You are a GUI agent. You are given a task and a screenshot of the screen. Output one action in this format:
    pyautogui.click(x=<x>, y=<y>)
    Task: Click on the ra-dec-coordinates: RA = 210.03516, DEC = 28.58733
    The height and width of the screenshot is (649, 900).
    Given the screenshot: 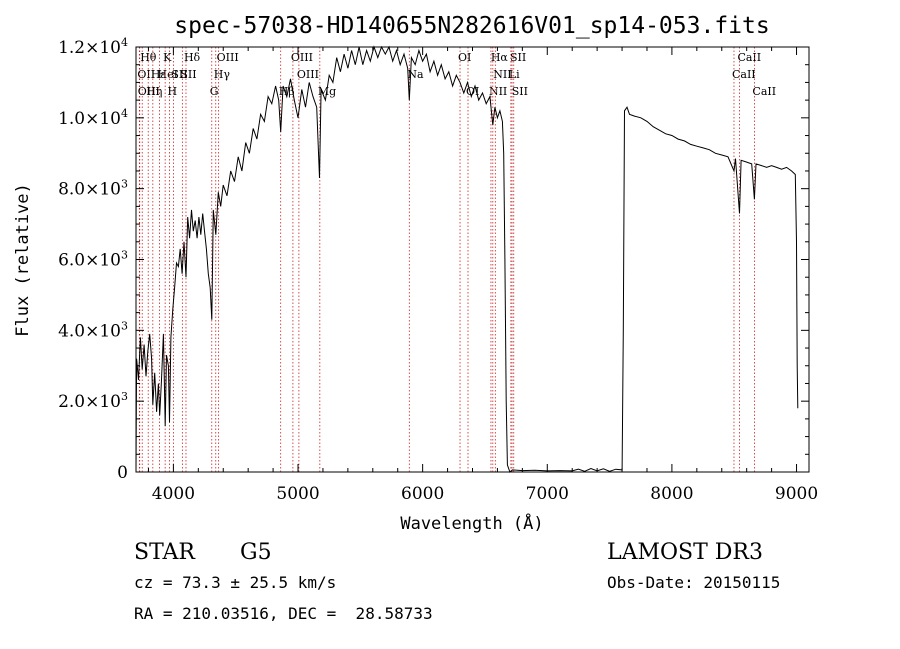 What is the action you would take?
    pyautogui.click(x=283, y=613)
    